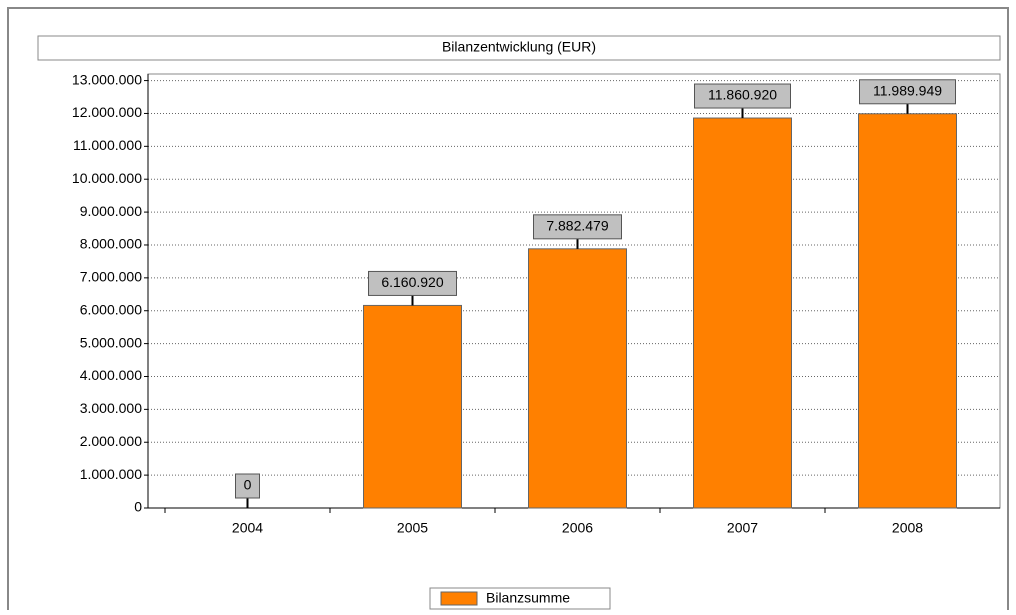  I want to click on data-label: 6.160.920, so click(412, 282).